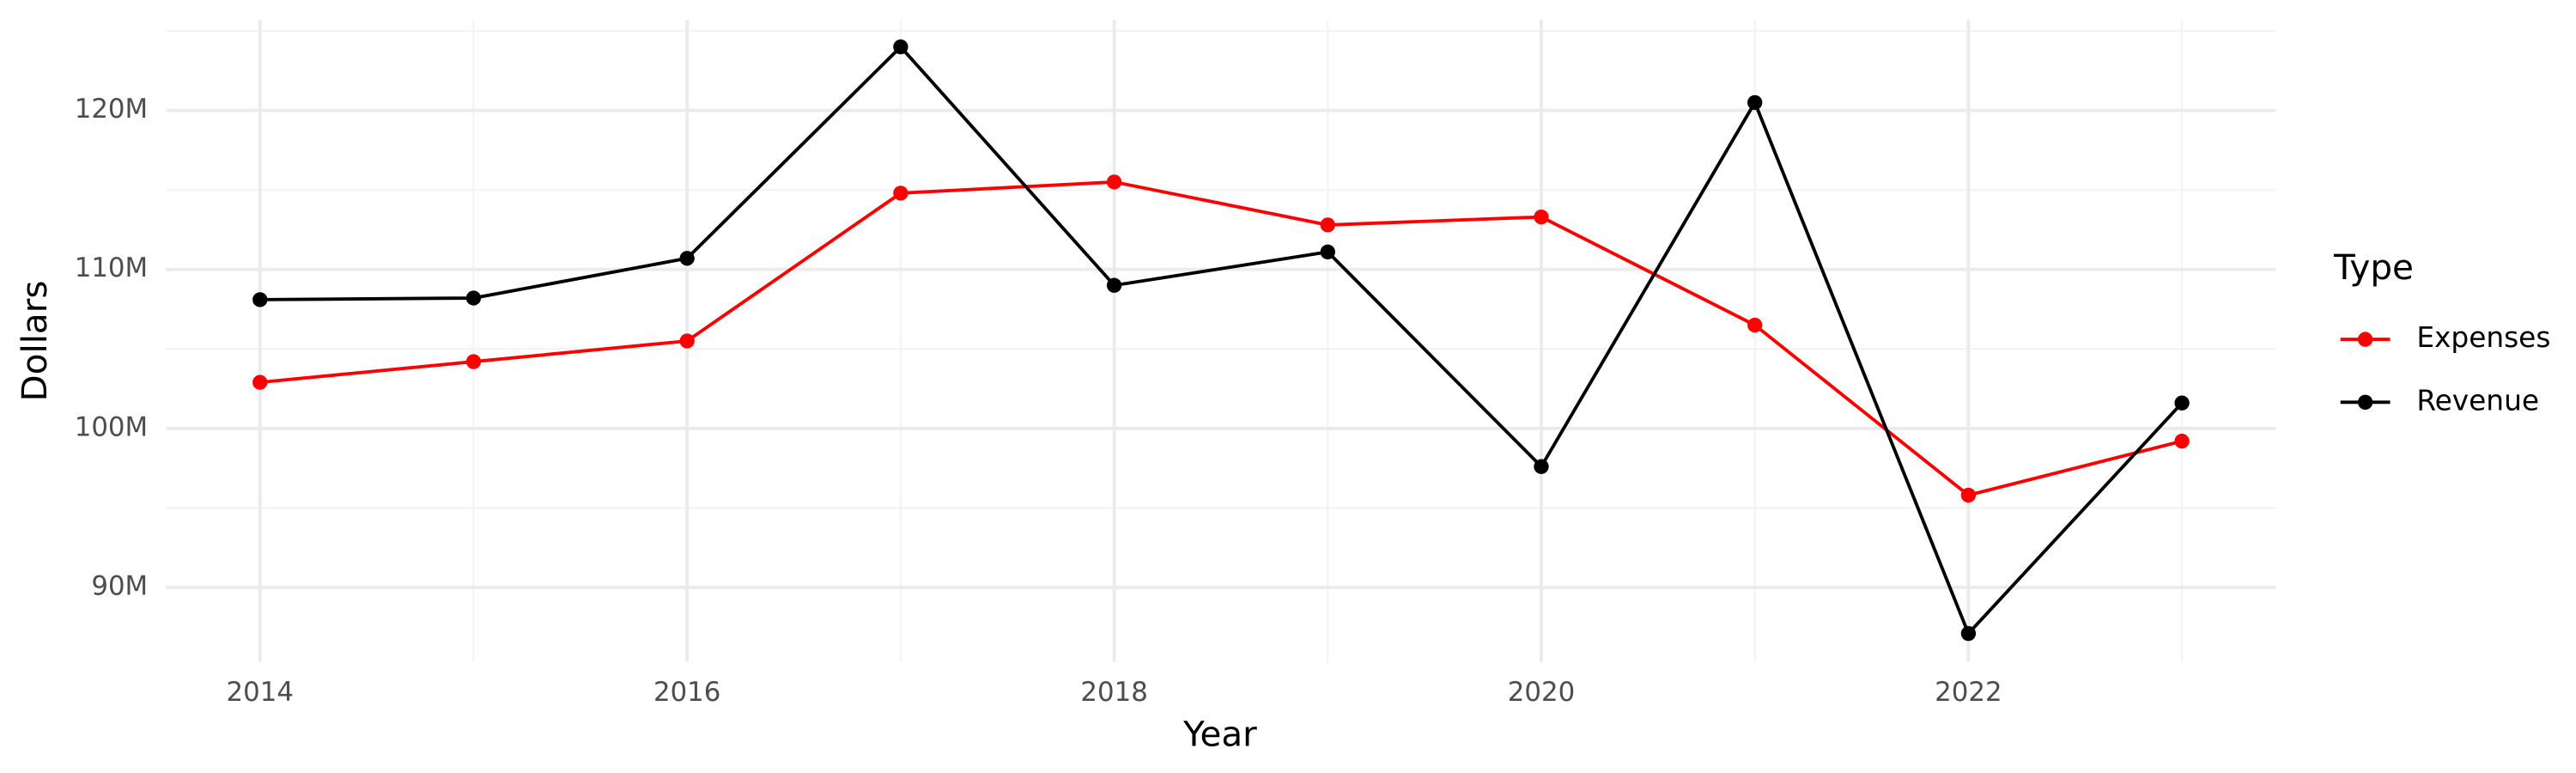  I want to click on y-axis-label: Dollars, so click(34, 341).